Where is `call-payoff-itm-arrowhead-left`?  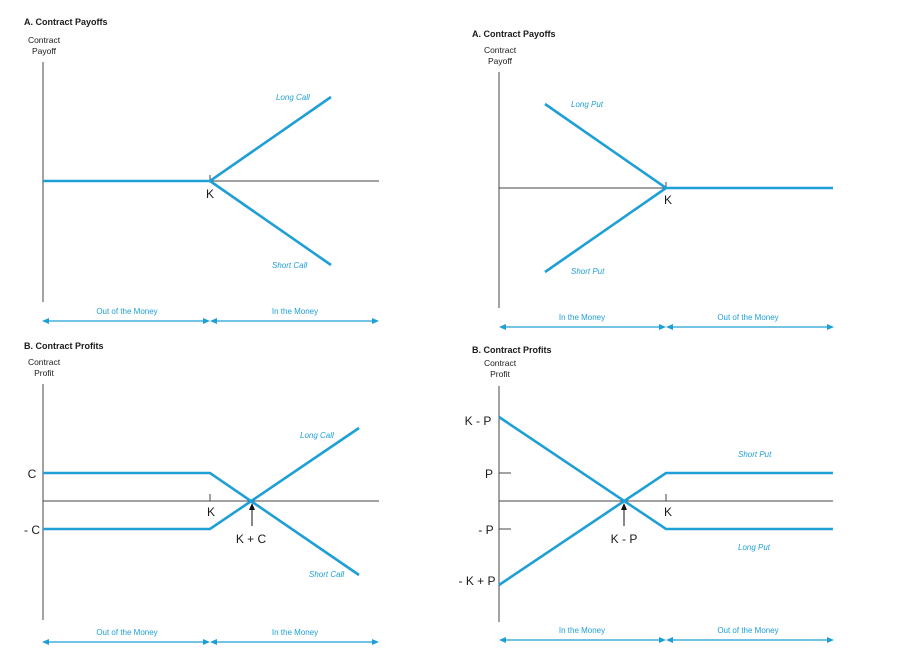 call-payoff-itm-arrowhead-left is located at coordinates (213, 321).